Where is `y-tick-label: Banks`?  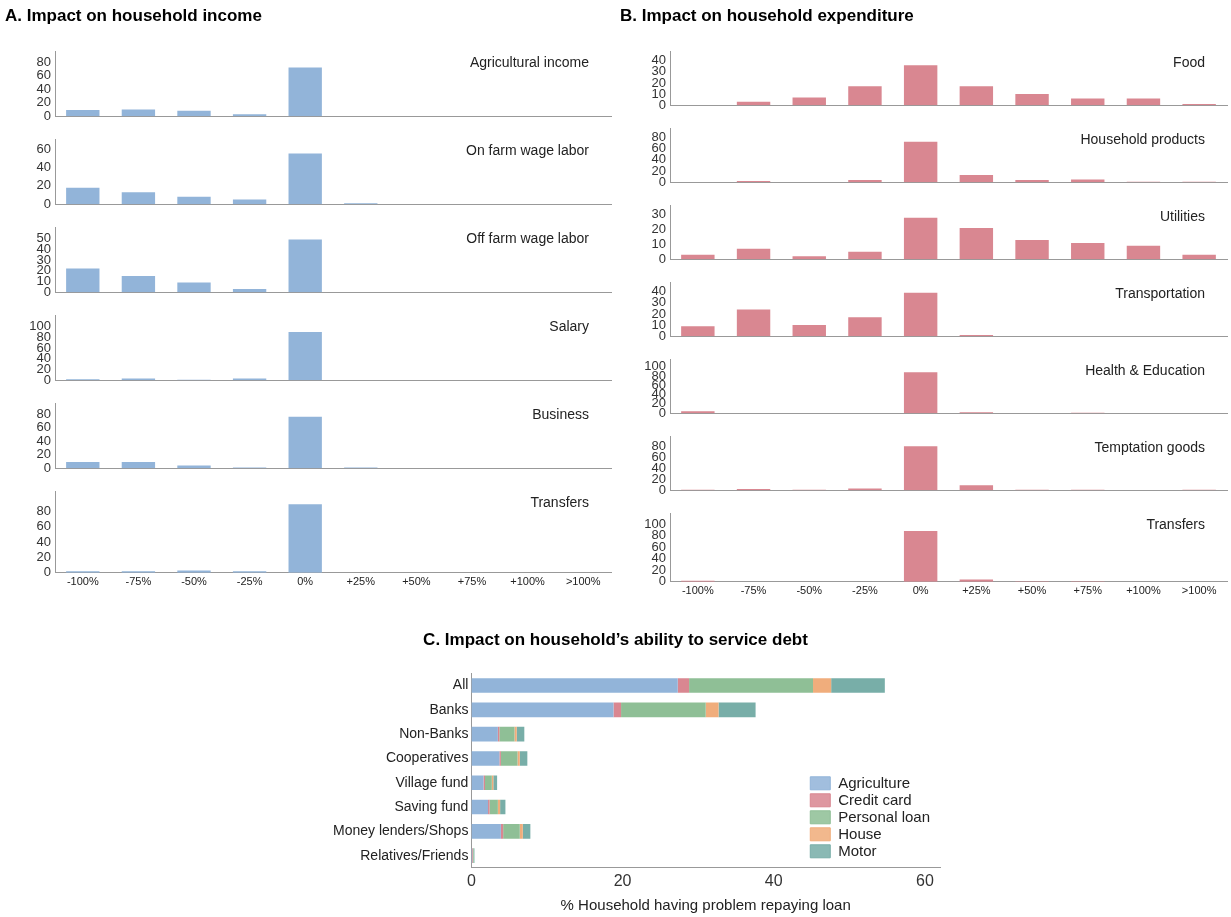
y-tick-label: Banks is located at coordinates (449, 708).